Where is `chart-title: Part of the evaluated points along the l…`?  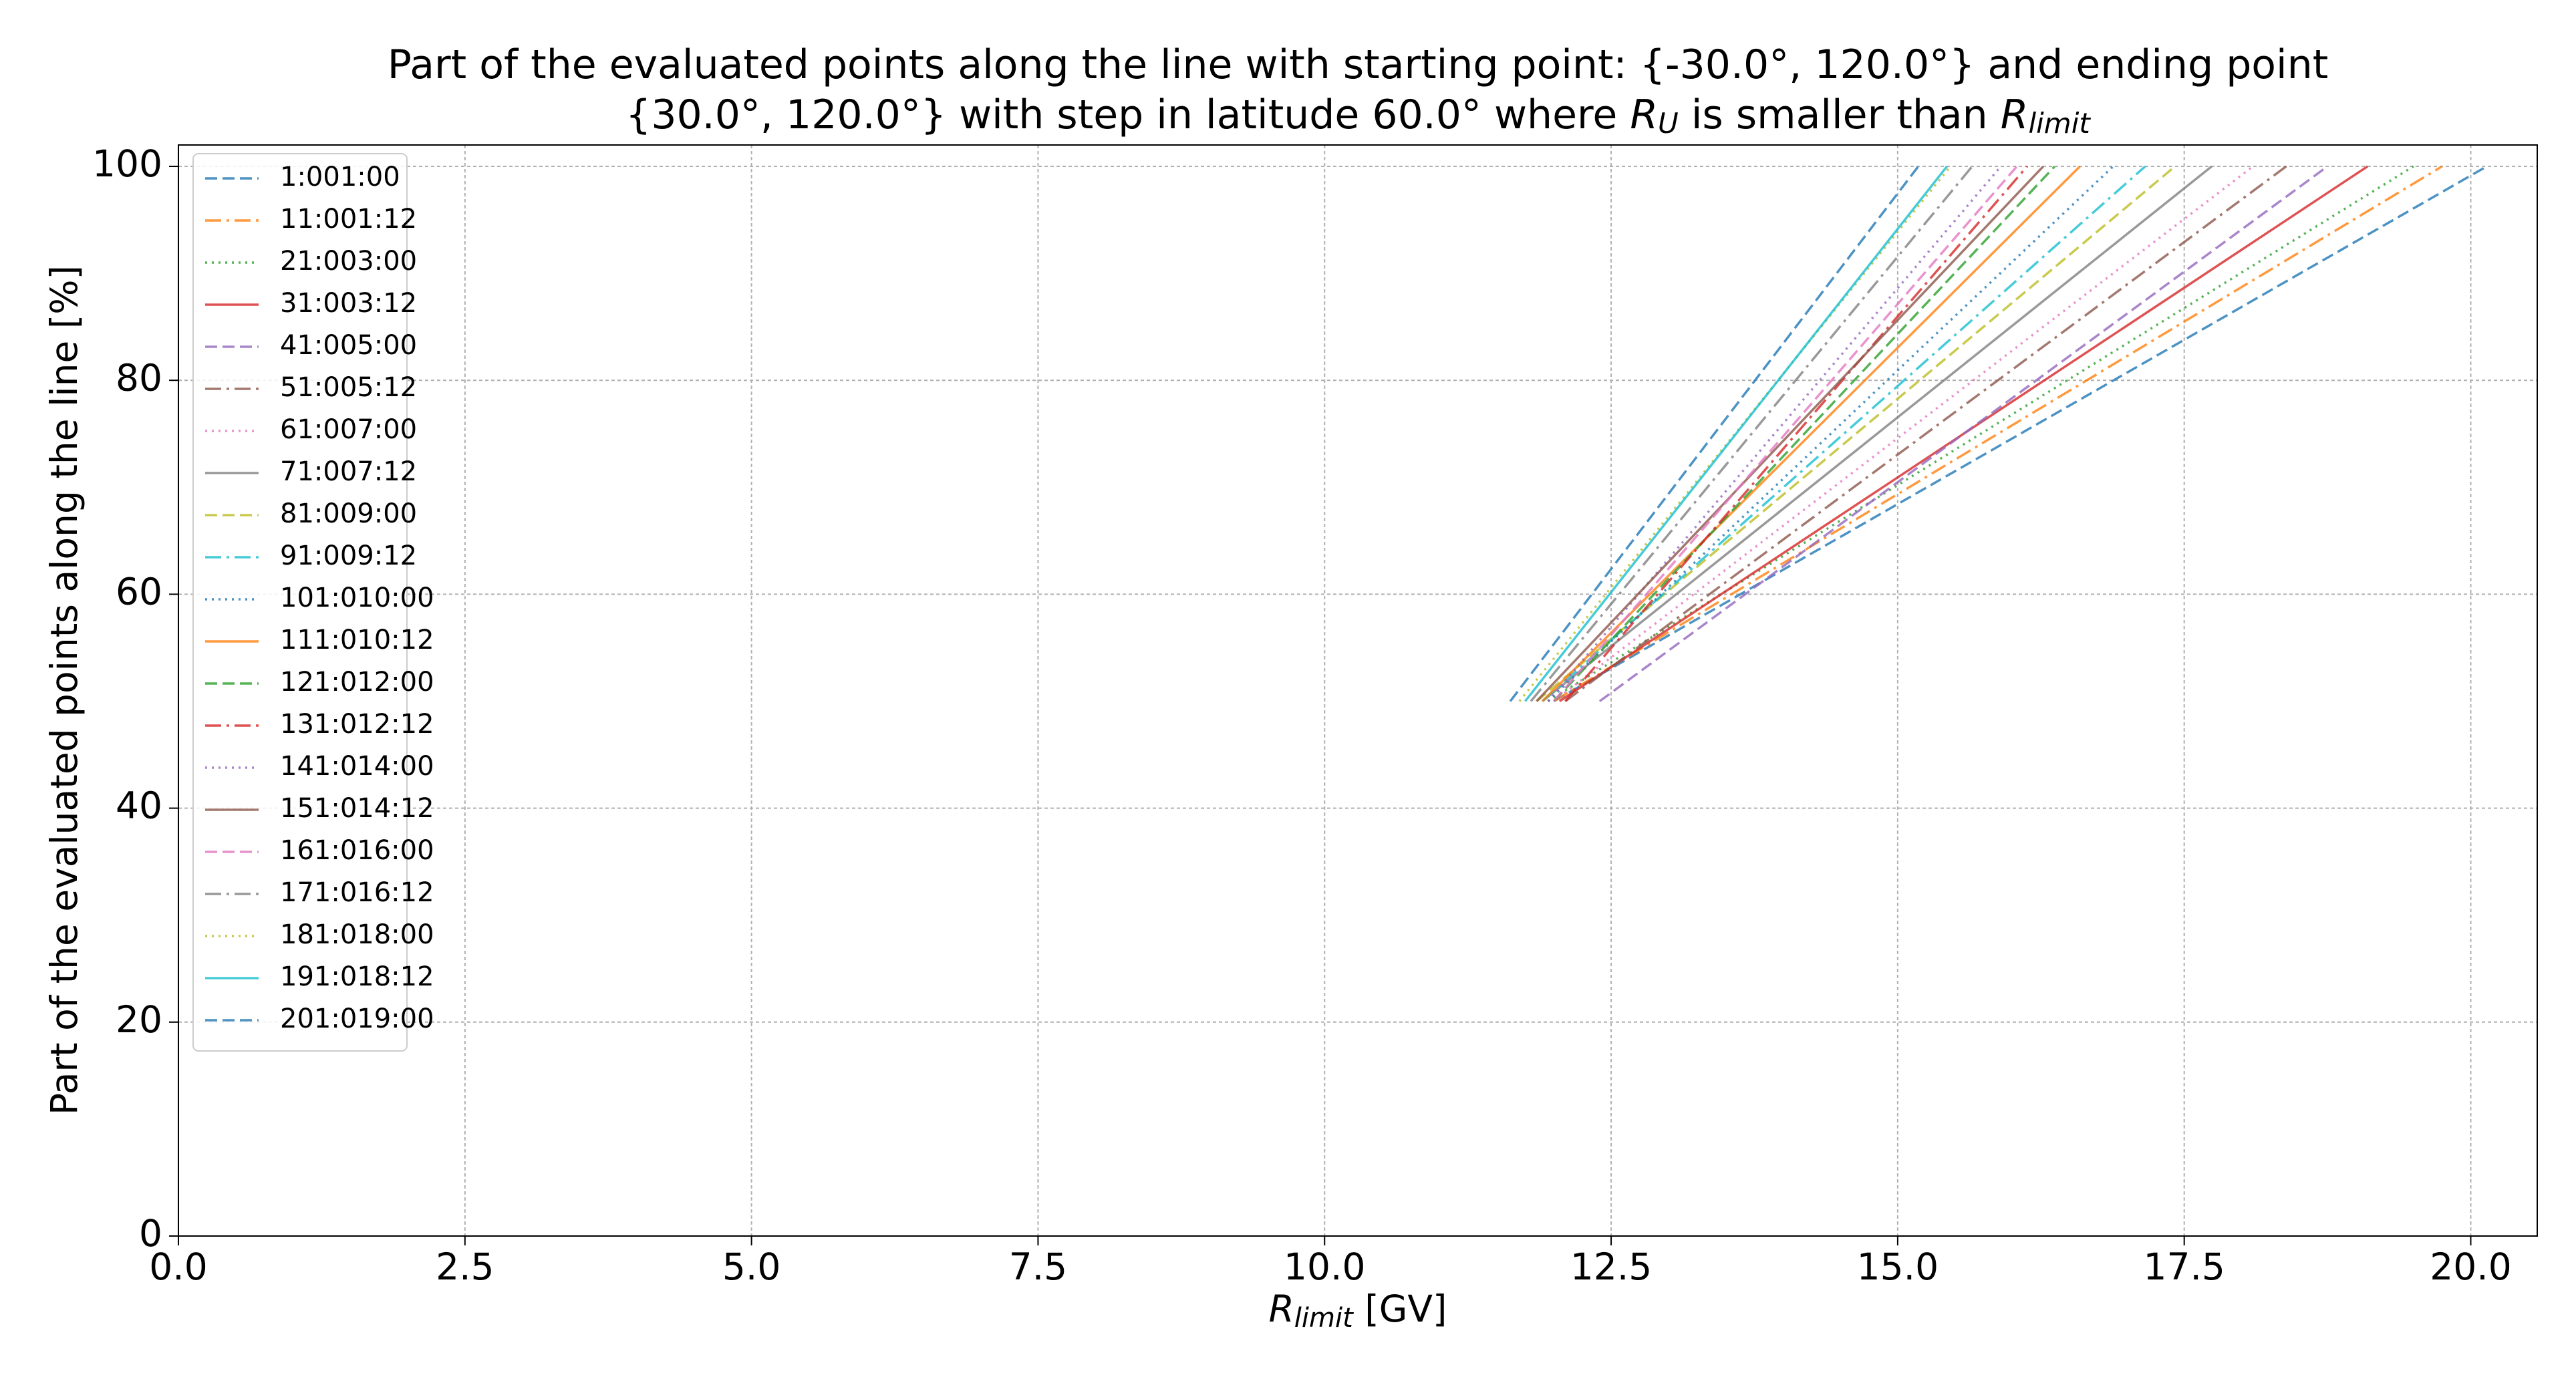
chart-title: Part of the evaluated points along the l… is located at coordinates (1358, 64).